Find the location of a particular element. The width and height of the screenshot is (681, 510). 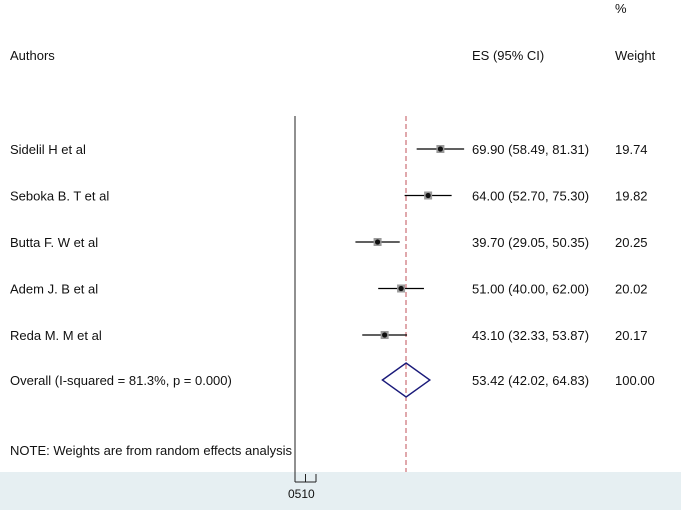

study-row: Reda M. M et al 43.10 (32.33, 53.87) 20.17 is located at coordinates (329, 335).